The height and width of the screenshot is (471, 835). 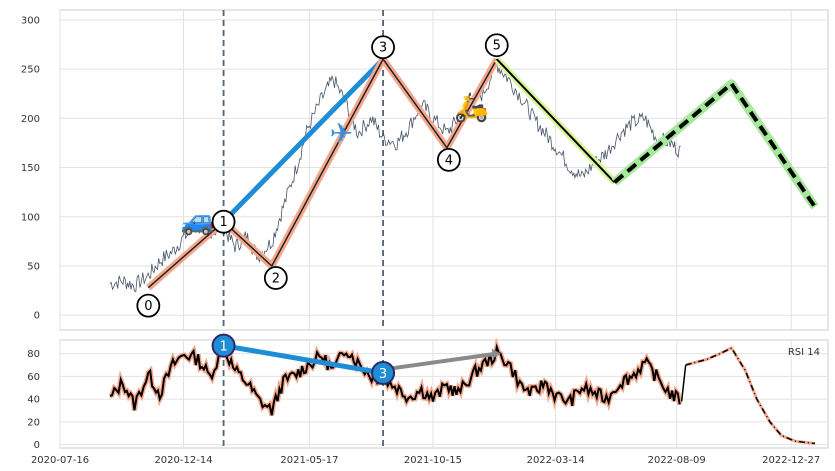 I want to click on price-y-tick-label: 200, so click(x=30, y=119).